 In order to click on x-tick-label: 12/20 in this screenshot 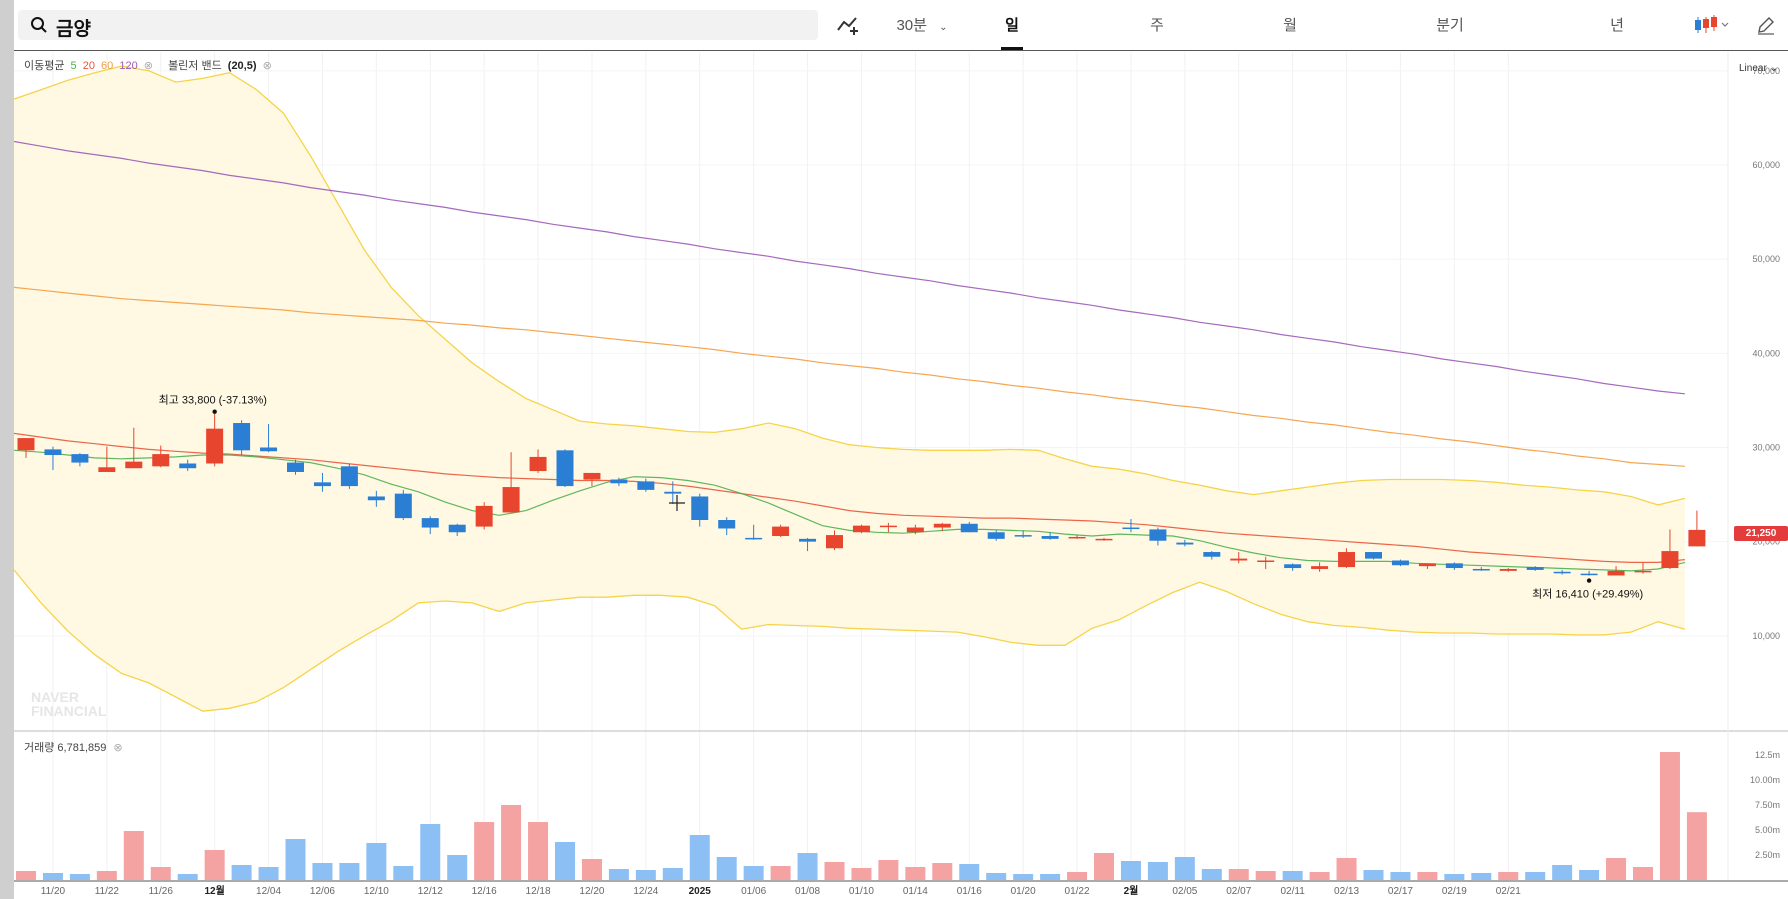, I will do `click(591, 891)`.